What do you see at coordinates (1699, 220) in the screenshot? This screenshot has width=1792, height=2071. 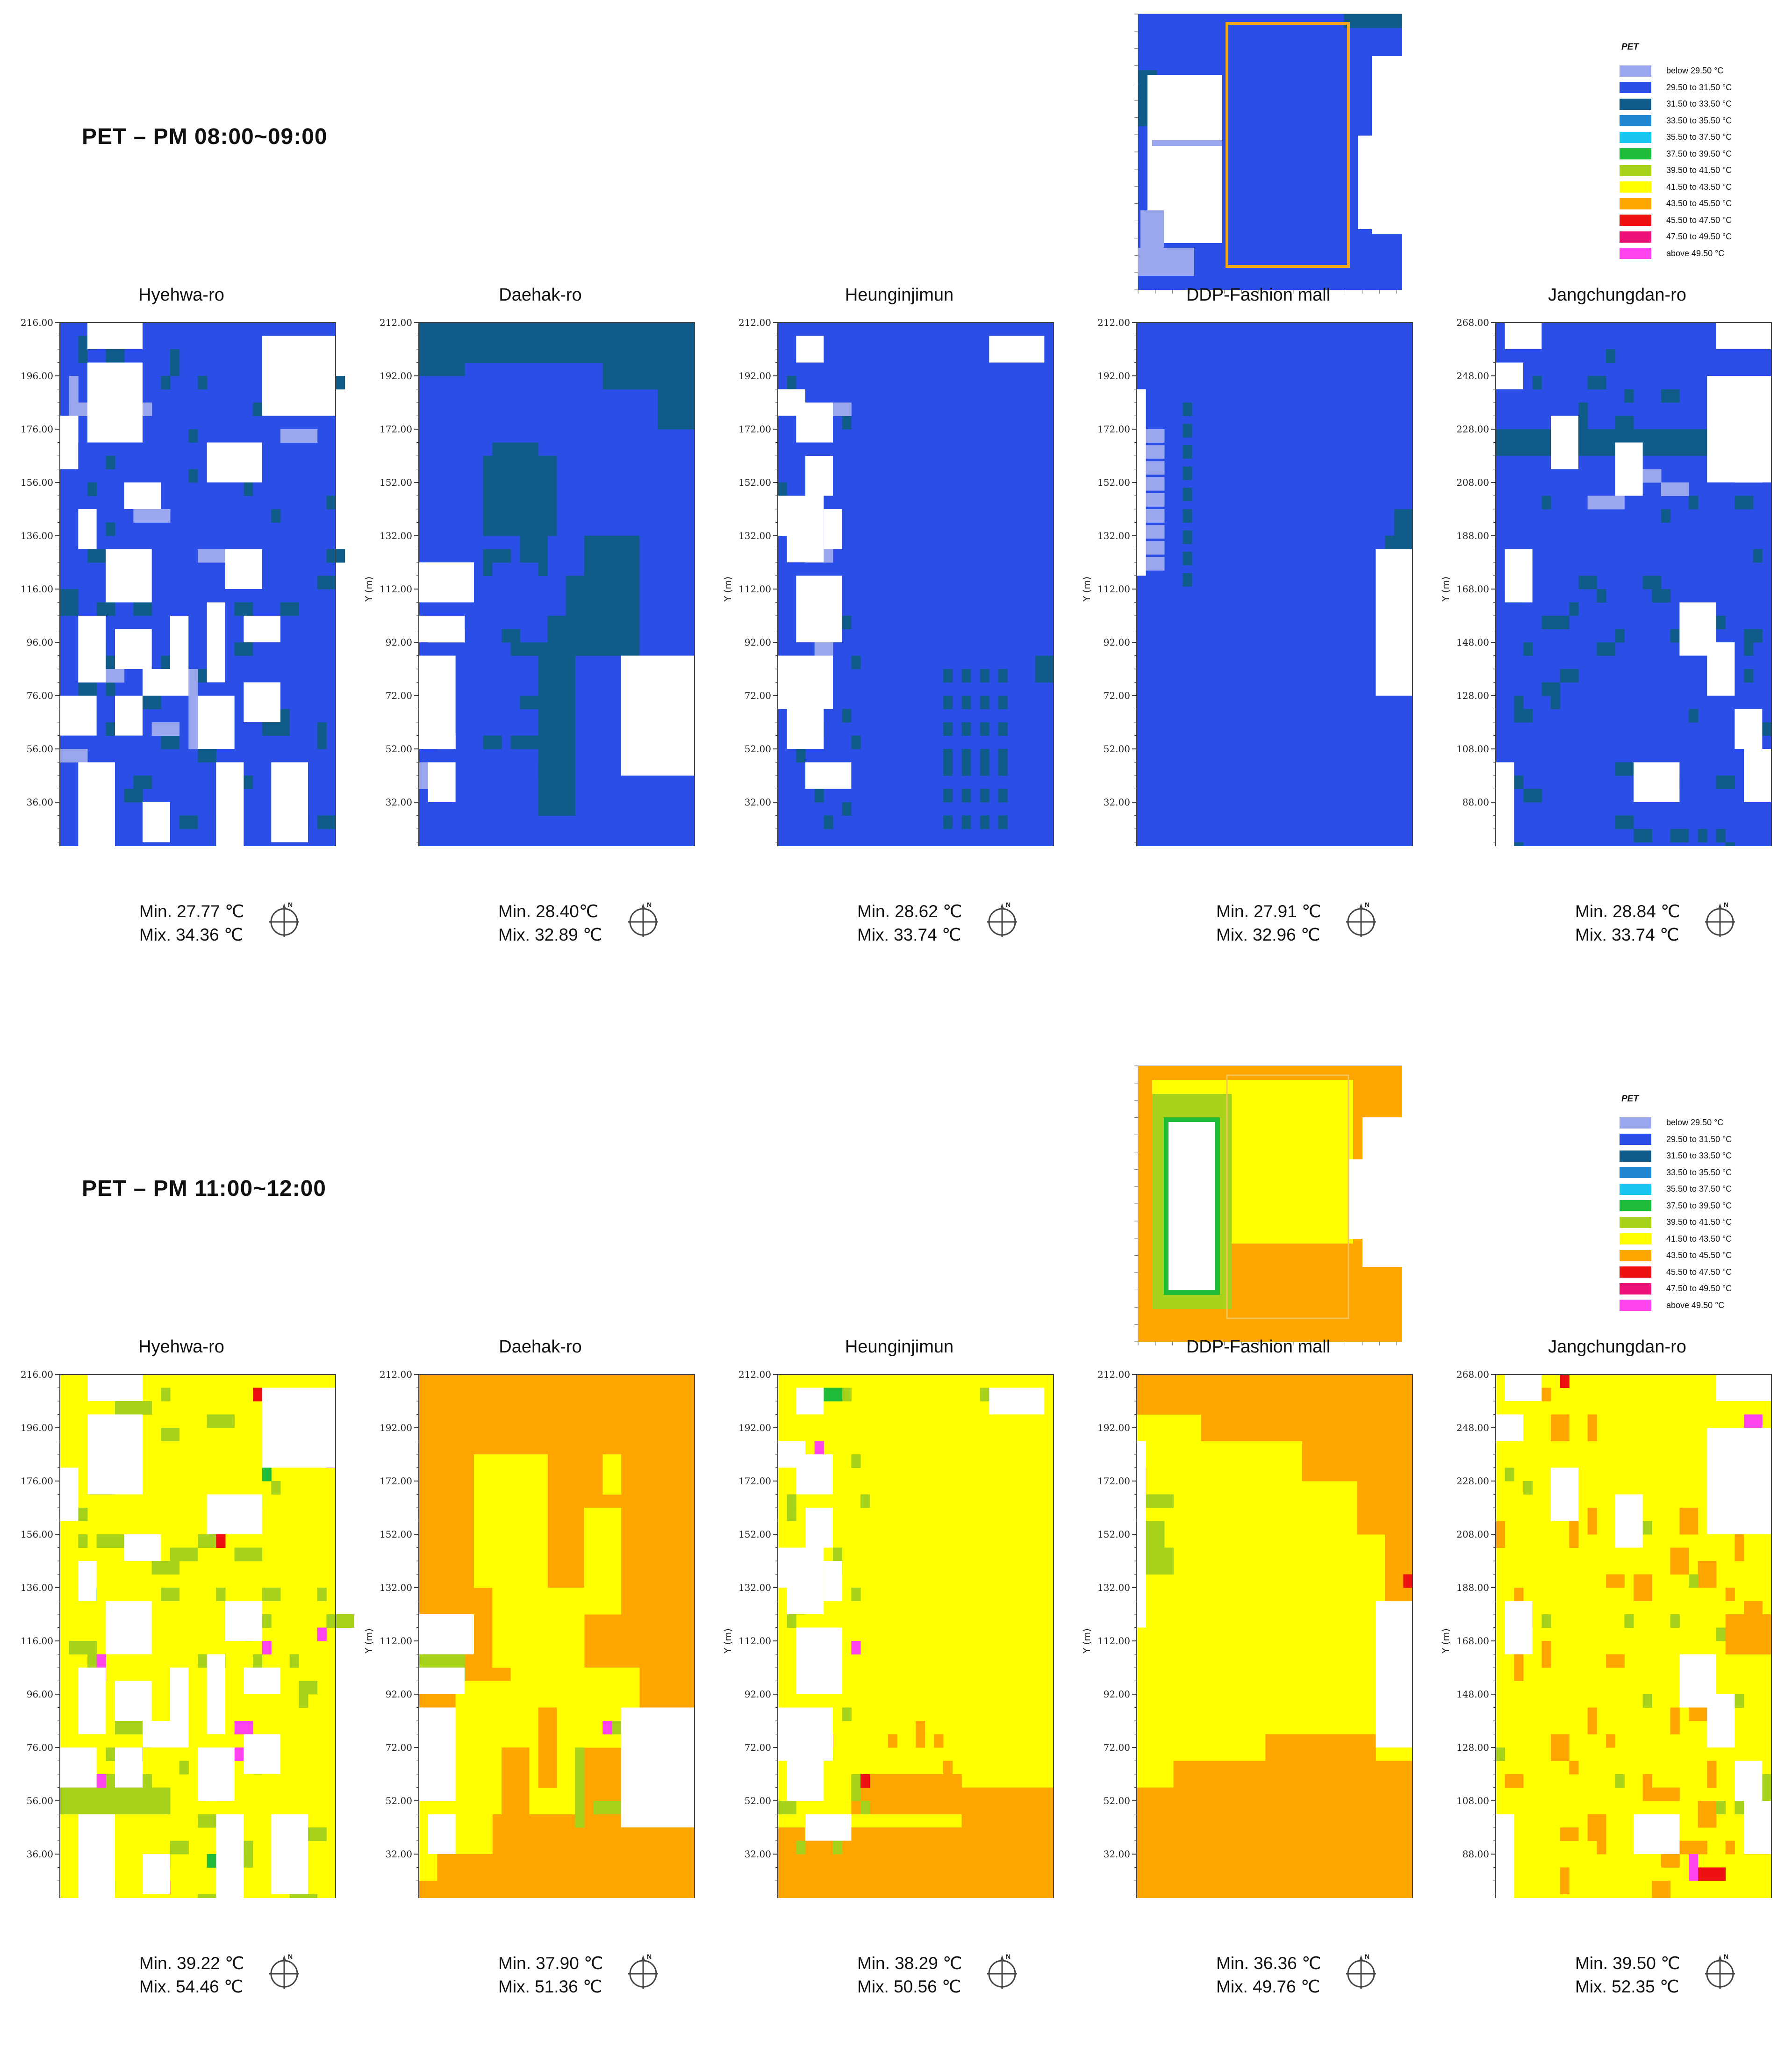 I see `legend-label: 45.50 to 47.50 °C` at bounding box center [1699, 220].